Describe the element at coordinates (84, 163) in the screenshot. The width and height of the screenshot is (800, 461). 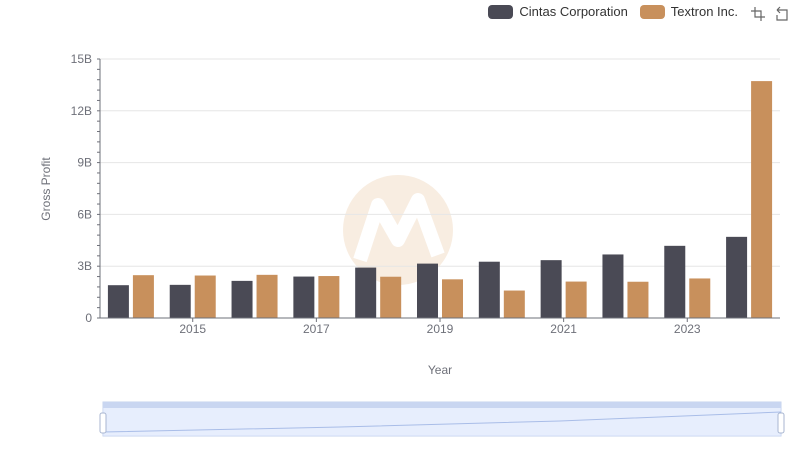
I see `y-tick-label: 9B` at that location.